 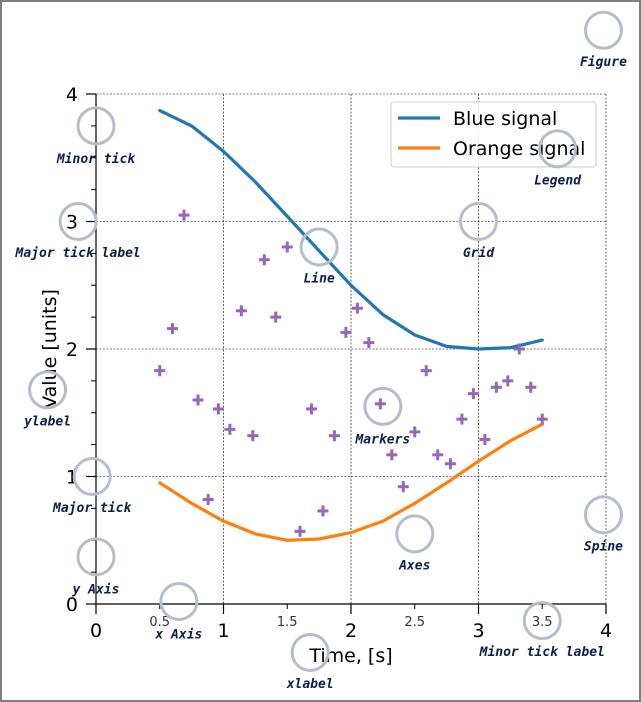 I want to click on x-major-tick-label: 0, so click(x=96, y=631).